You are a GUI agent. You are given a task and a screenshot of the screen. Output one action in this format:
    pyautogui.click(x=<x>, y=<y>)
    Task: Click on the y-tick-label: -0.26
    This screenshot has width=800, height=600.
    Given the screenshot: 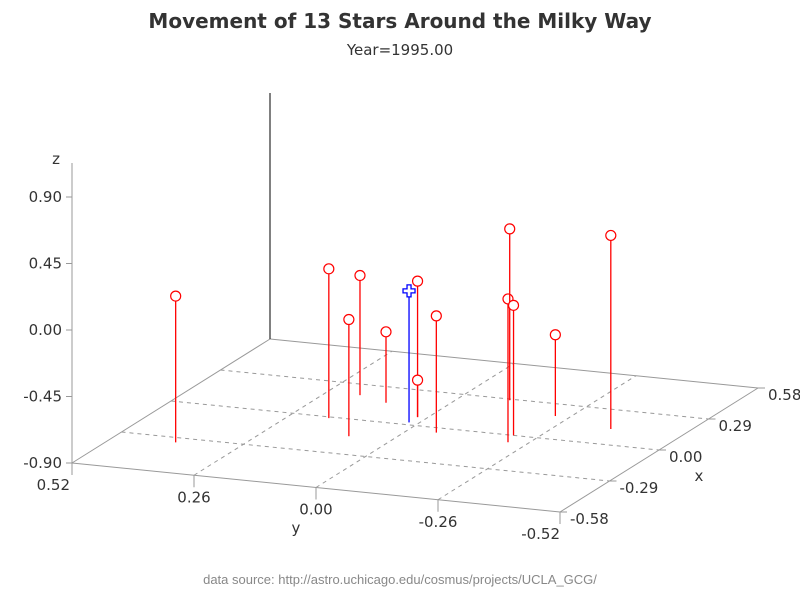 What is the action you would take?
    pyautogui.click(x=438, y=522)
    